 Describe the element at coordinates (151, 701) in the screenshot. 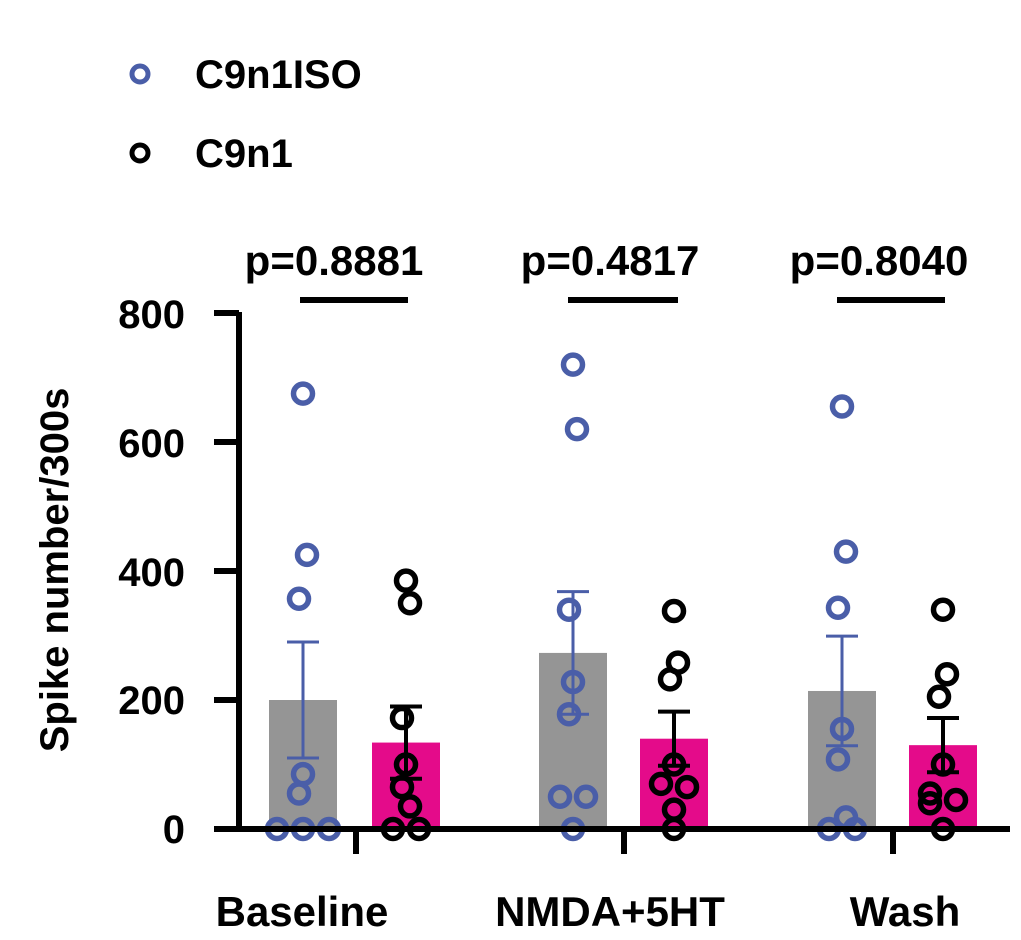

I see `y-tick-label: 200` at that location.